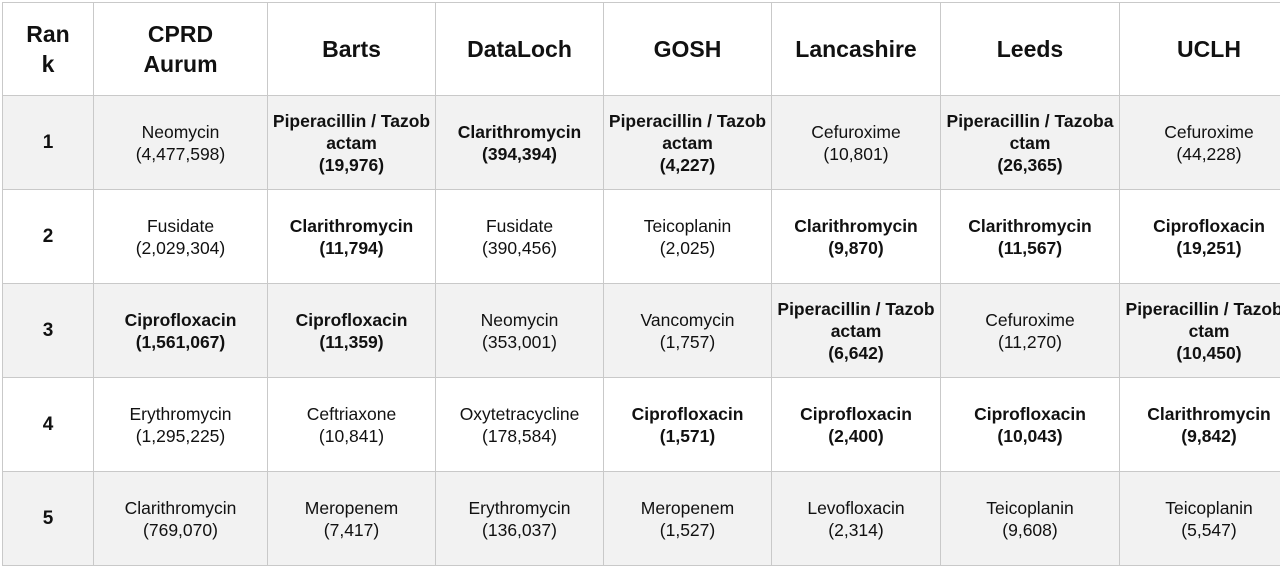 Image resolution: width=1280 pixels, height=569 pixels. What do you see at coordinates (351, 529) in the screenshot?
I see `drug-count: (7,417)` at bounding box center [351, 529].